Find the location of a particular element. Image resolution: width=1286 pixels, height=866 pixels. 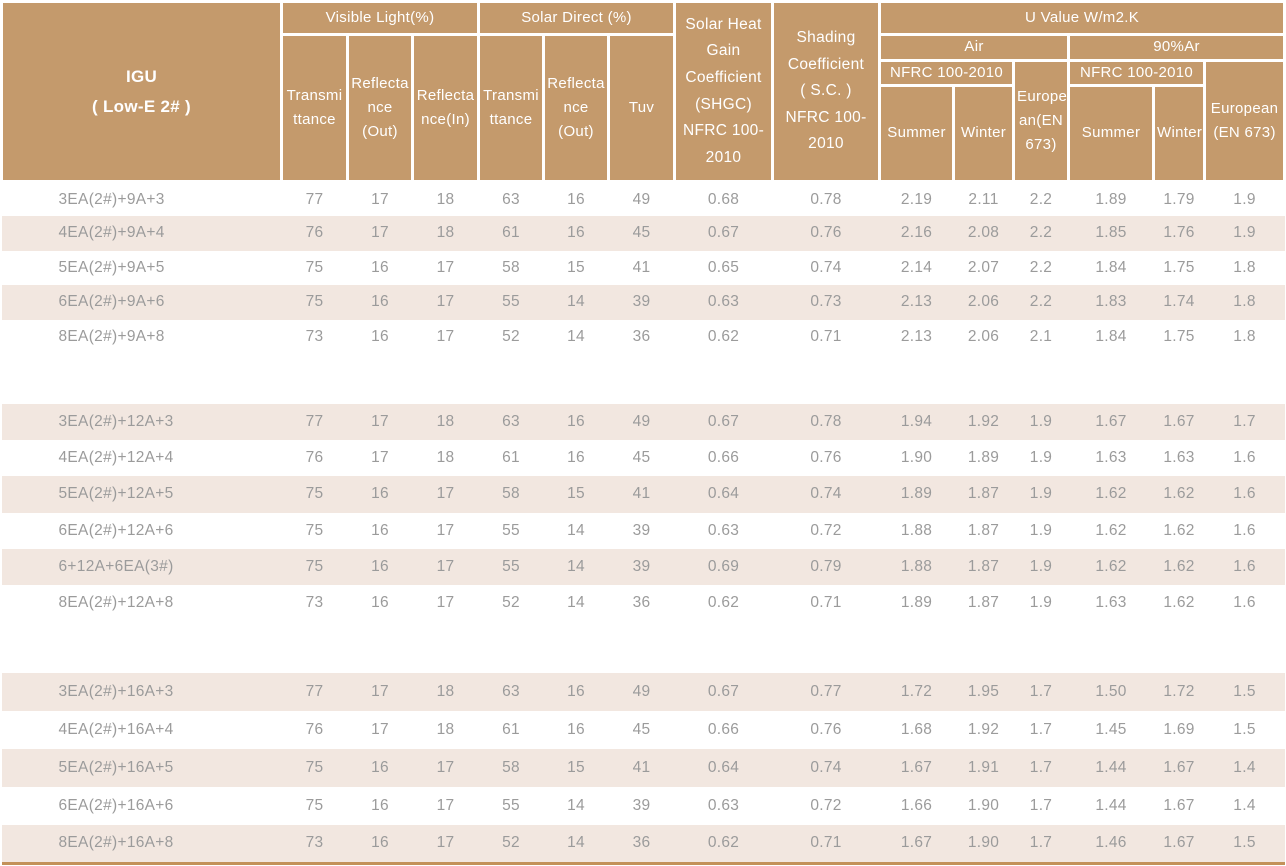

value-cell: 0.68 is located at coordinates (723, 199).